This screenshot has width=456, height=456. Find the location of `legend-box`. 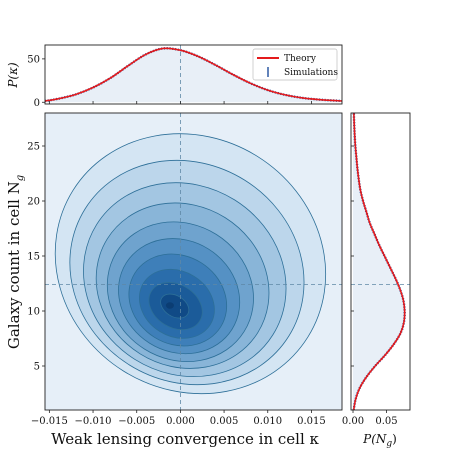

legend-box is located at coordinates (295, 64).